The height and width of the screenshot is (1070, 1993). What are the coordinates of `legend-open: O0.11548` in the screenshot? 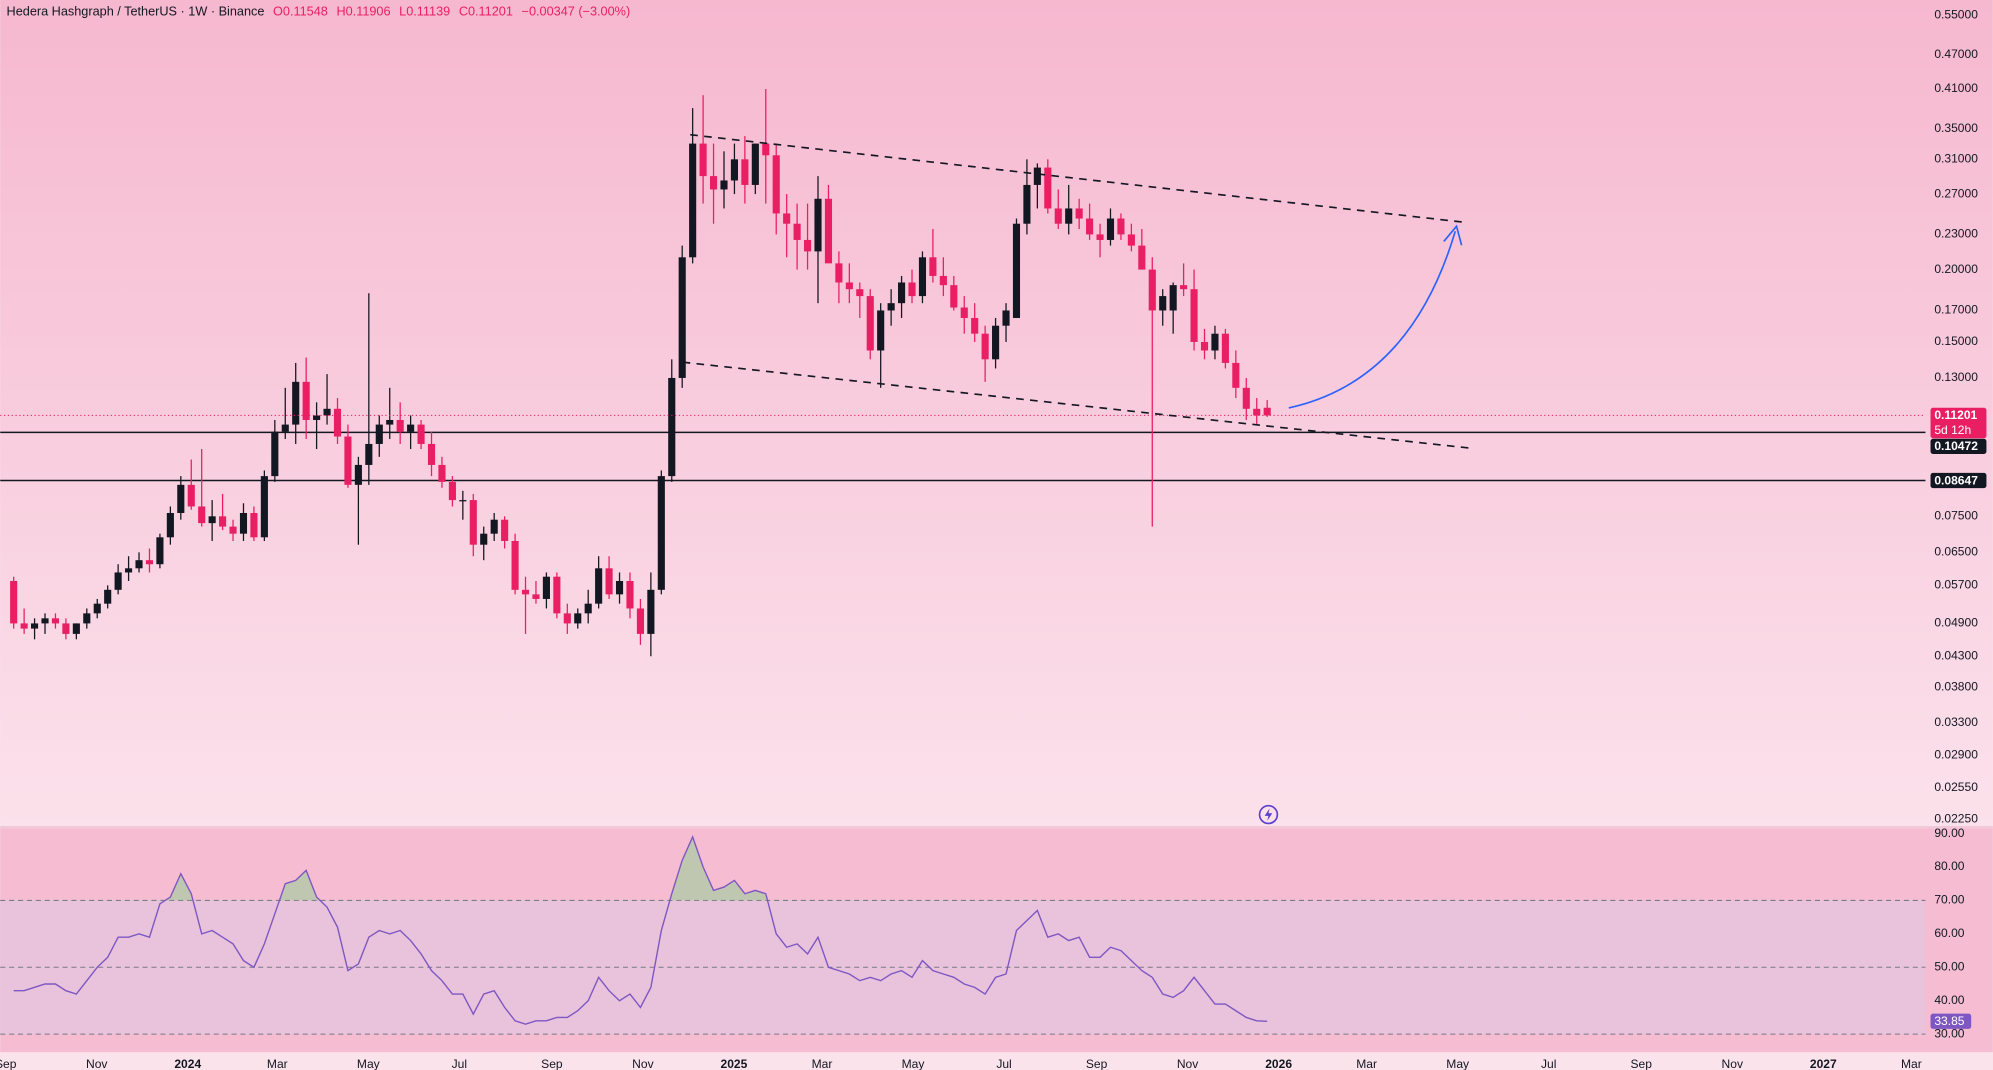 It's located at (300, 12).